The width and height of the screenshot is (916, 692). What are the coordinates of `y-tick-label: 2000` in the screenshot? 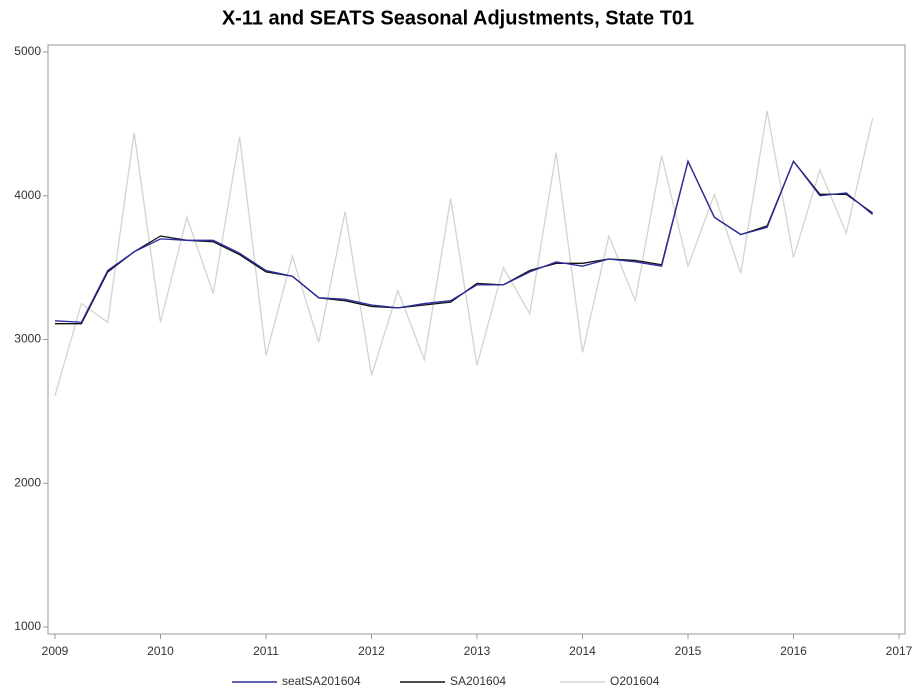 It's located at (27, 482).